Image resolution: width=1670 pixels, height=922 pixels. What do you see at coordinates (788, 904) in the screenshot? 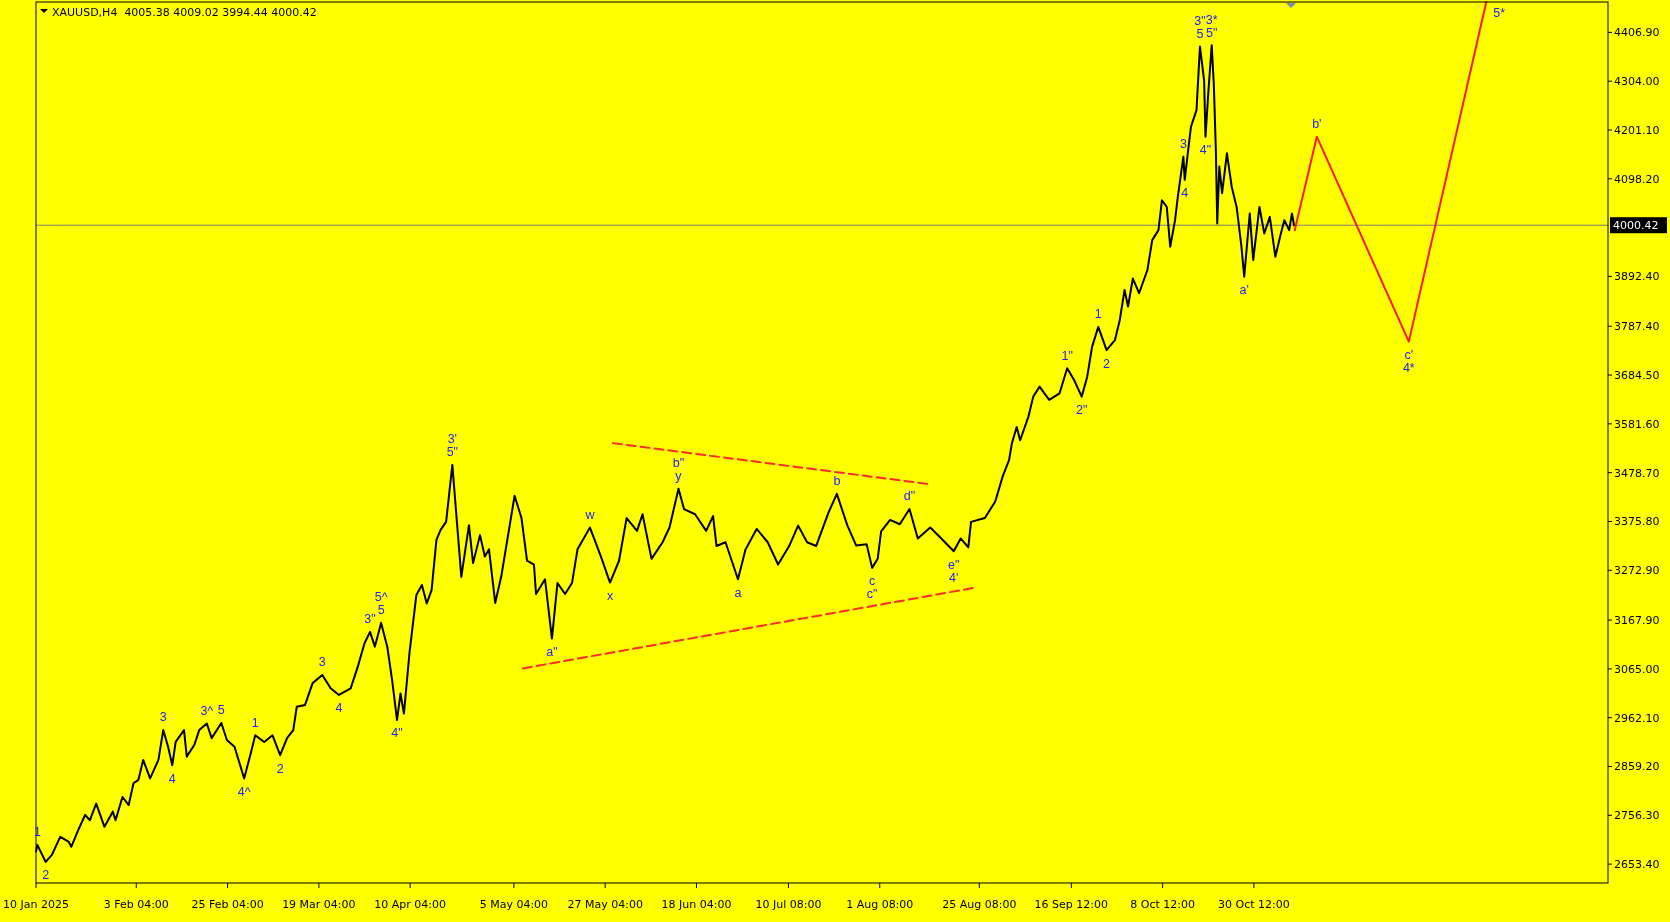
I see `x-tick-label: 10 Jul 08:00` at bounding box center [788, 904].